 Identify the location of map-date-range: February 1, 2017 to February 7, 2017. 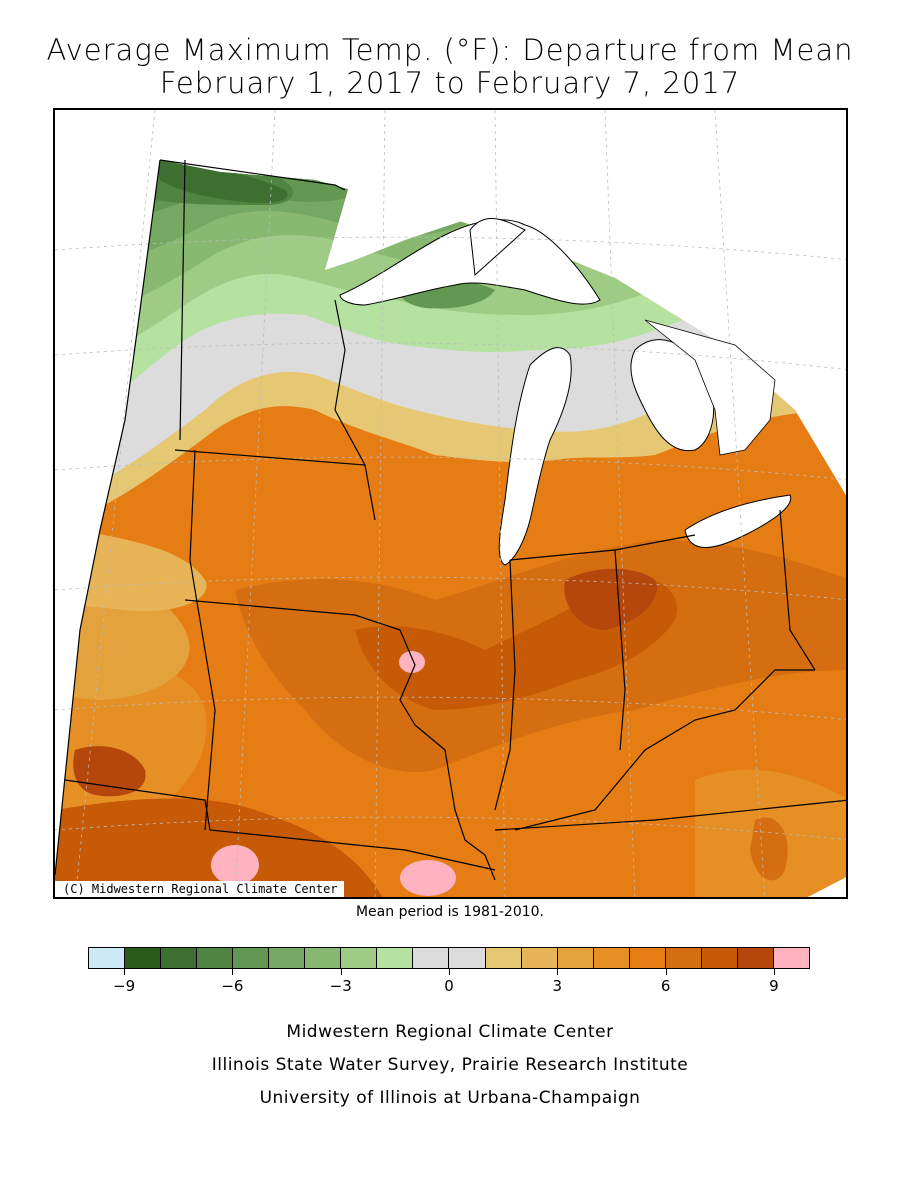
(450, 83).